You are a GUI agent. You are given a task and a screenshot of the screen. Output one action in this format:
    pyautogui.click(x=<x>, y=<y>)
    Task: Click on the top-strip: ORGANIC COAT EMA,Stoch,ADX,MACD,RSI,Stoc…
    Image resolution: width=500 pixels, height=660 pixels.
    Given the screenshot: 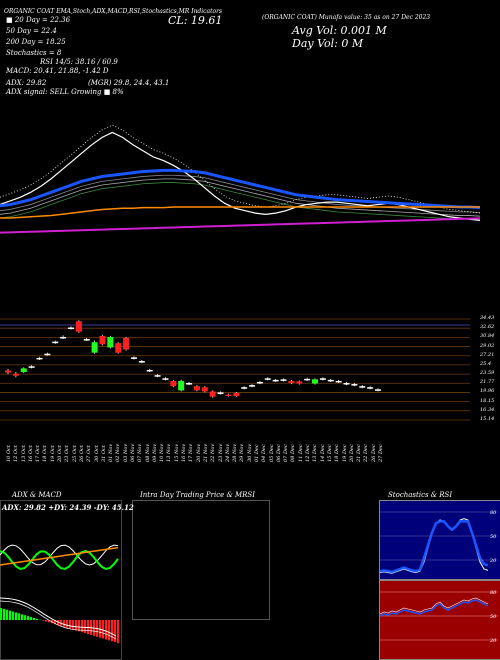 What is the action you would take?
    pyautogui.click(x=113, y=11)
    